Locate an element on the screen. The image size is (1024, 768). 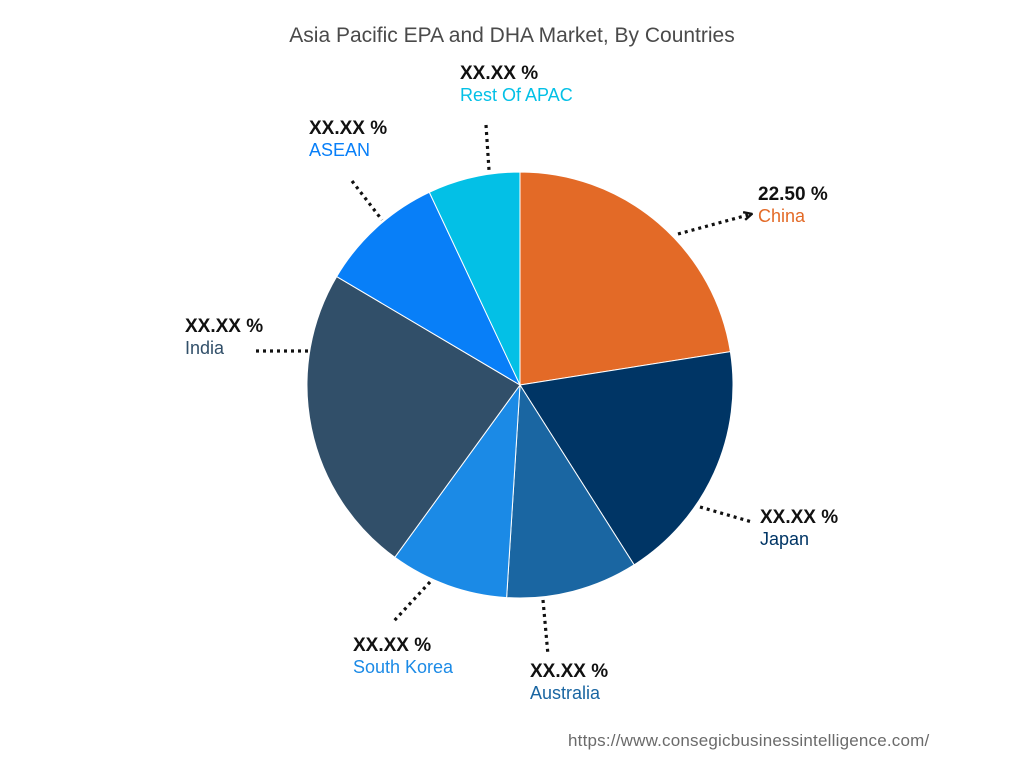
pie-slice-south-korea is located at coordinates (457, 491).